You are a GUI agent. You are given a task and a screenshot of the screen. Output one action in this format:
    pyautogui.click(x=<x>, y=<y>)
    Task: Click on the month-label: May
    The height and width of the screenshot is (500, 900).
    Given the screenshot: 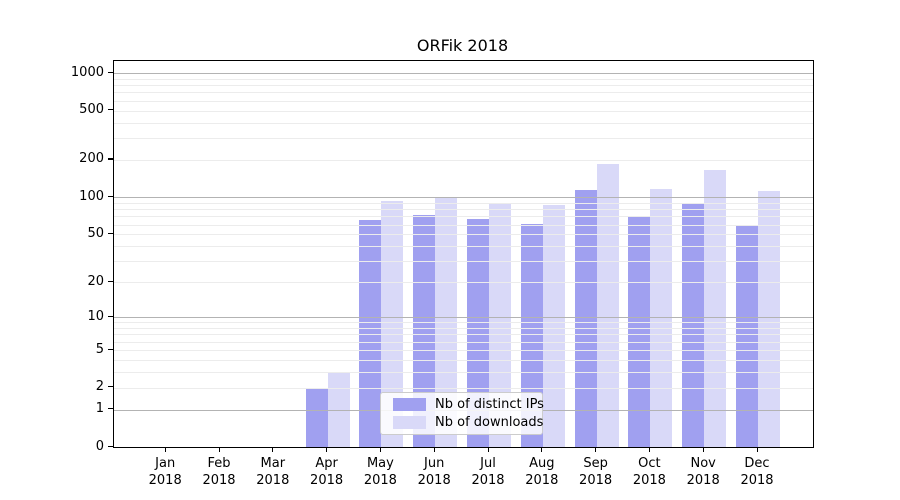 What is the action you would take?
    pyautogui.click(x=380, y=463)
    